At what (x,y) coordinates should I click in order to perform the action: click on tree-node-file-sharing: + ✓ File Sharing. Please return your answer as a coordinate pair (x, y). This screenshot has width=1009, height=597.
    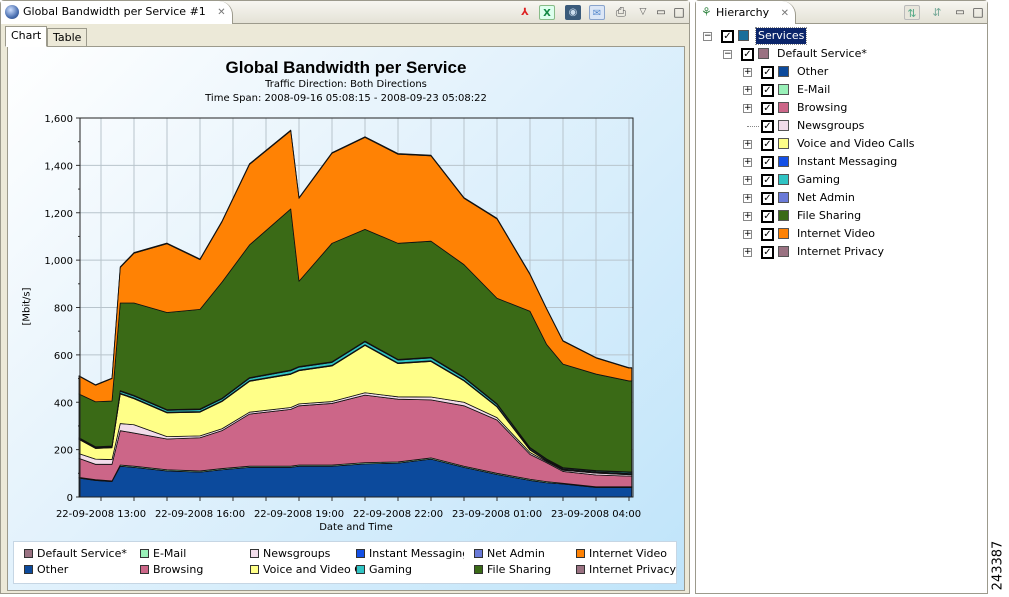
    Looking at the image, I should click on (836, 216).